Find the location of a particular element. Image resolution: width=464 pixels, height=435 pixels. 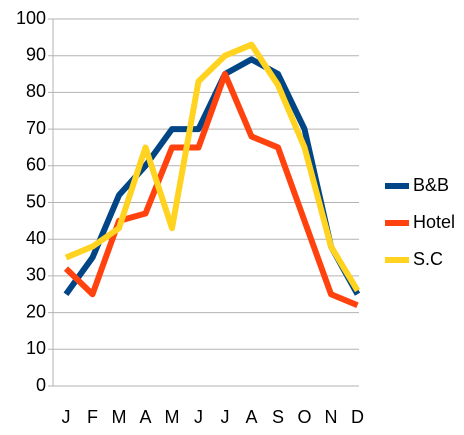

y-tick-label: 90 is located at coordinates (36, 54).